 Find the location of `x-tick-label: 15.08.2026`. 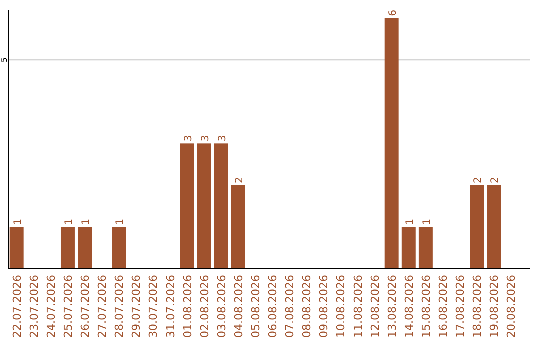

x-tick-label: 15.08.2026 is located at coordinates (426, 306).